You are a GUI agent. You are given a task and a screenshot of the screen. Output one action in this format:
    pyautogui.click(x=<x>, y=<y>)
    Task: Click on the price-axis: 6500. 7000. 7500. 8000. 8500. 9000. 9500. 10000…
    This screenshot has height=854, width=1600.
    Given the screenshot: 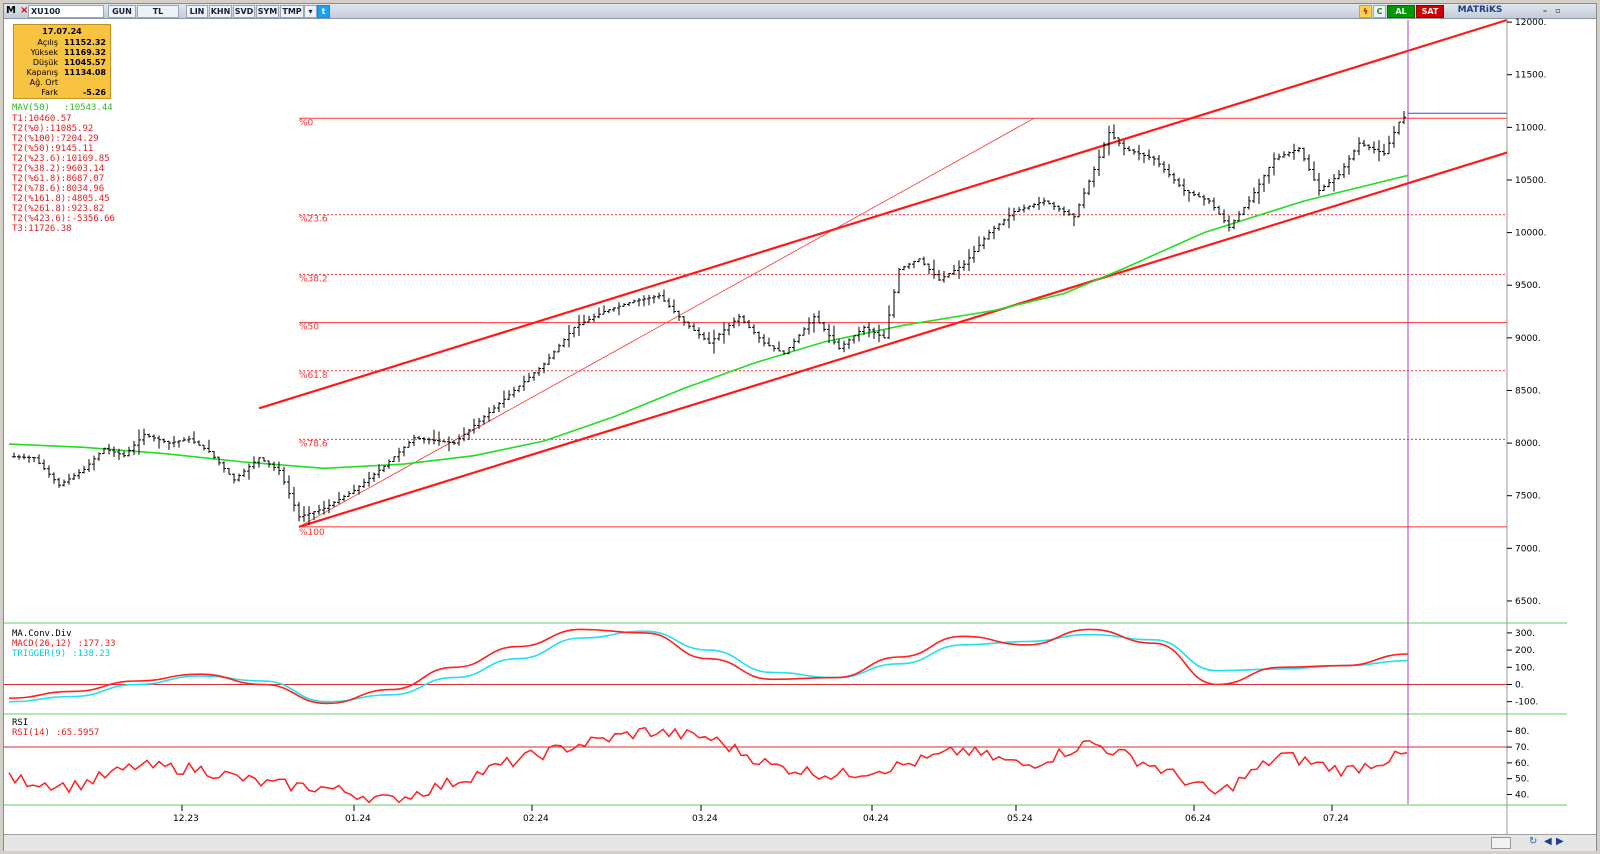 What is the action you would take?
    pyautogui.click(x=1527, y=312)
    